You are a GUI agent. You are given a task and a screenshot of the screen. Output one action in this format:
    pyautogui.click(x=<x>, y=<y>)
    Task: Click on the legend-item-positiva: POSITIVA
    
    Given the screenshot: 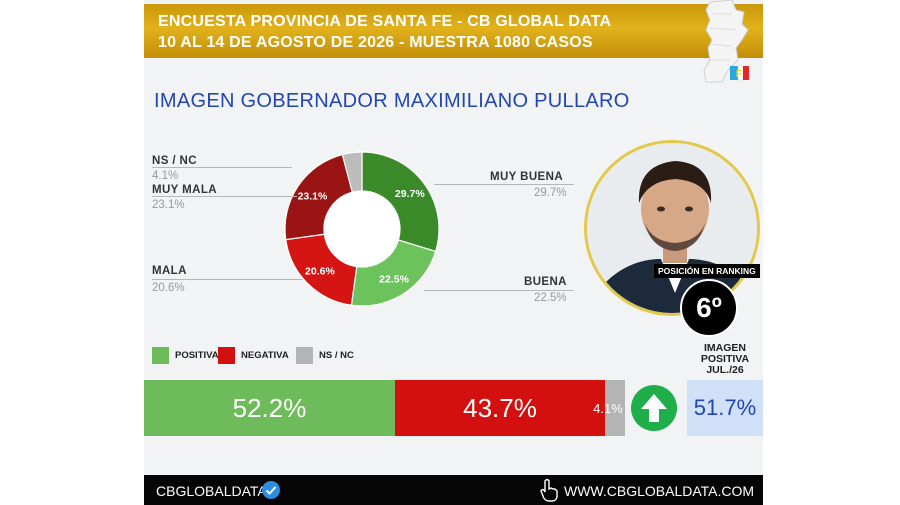 What is the action you would take?
    pyautogui.click(x=185, y=355)
    